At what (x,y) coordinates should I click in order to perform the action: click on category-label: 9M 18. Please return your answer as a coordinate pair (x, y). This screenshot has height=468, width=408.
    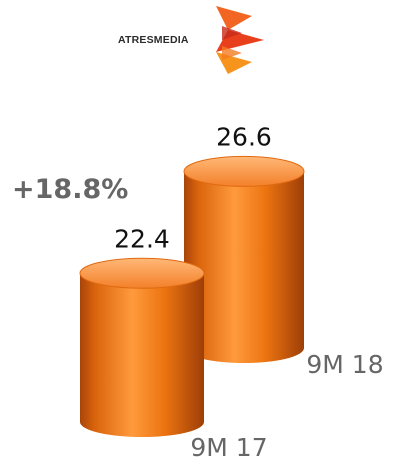
    Looking at the image, I should click on (344, 364).